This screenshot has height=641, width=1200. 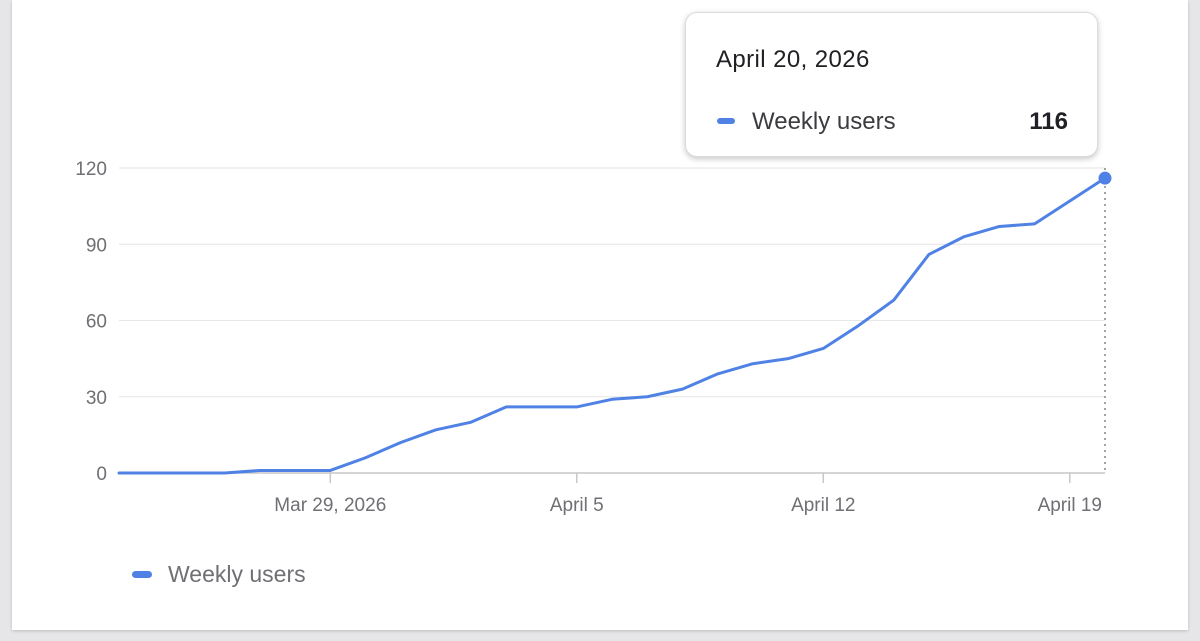 I want to click on y-tick-label-30: 30, so click(x=96, y=398).